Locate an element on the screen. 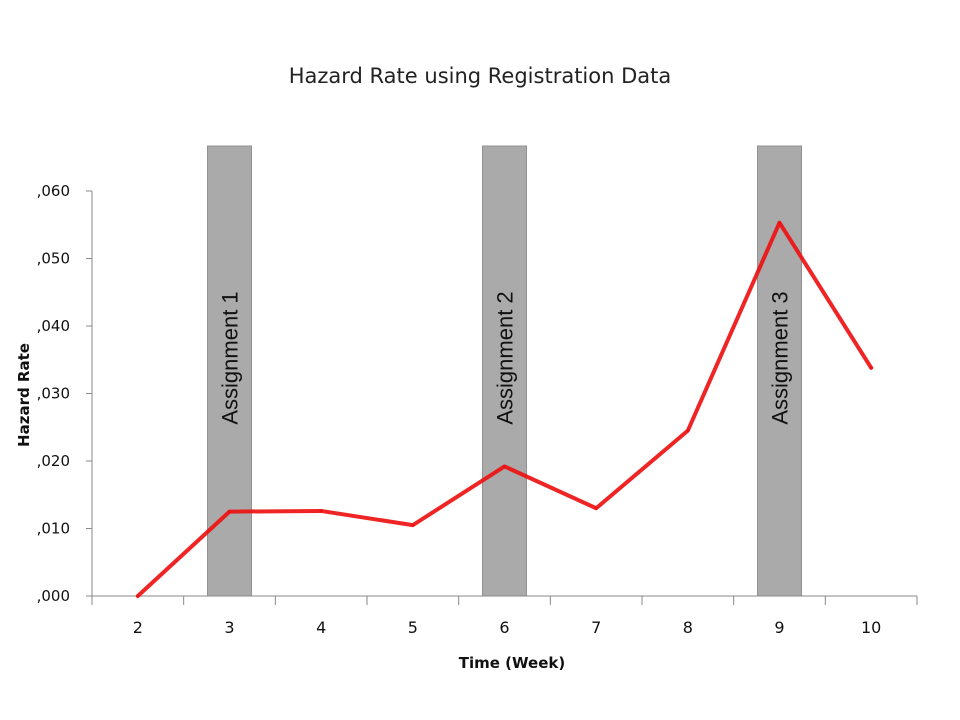 This screenshot has height=720, width=960. annotation-label-1: Assignment 1 is located at coordinates (230, 357).